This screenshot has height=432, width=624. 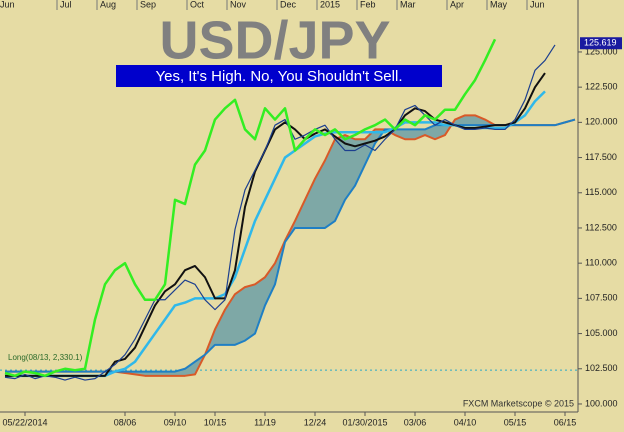 What do you see at coordinates (601, 51) in the screenshot?
I see `y-tick-label: 125.000` at bounding box center [601, 51].